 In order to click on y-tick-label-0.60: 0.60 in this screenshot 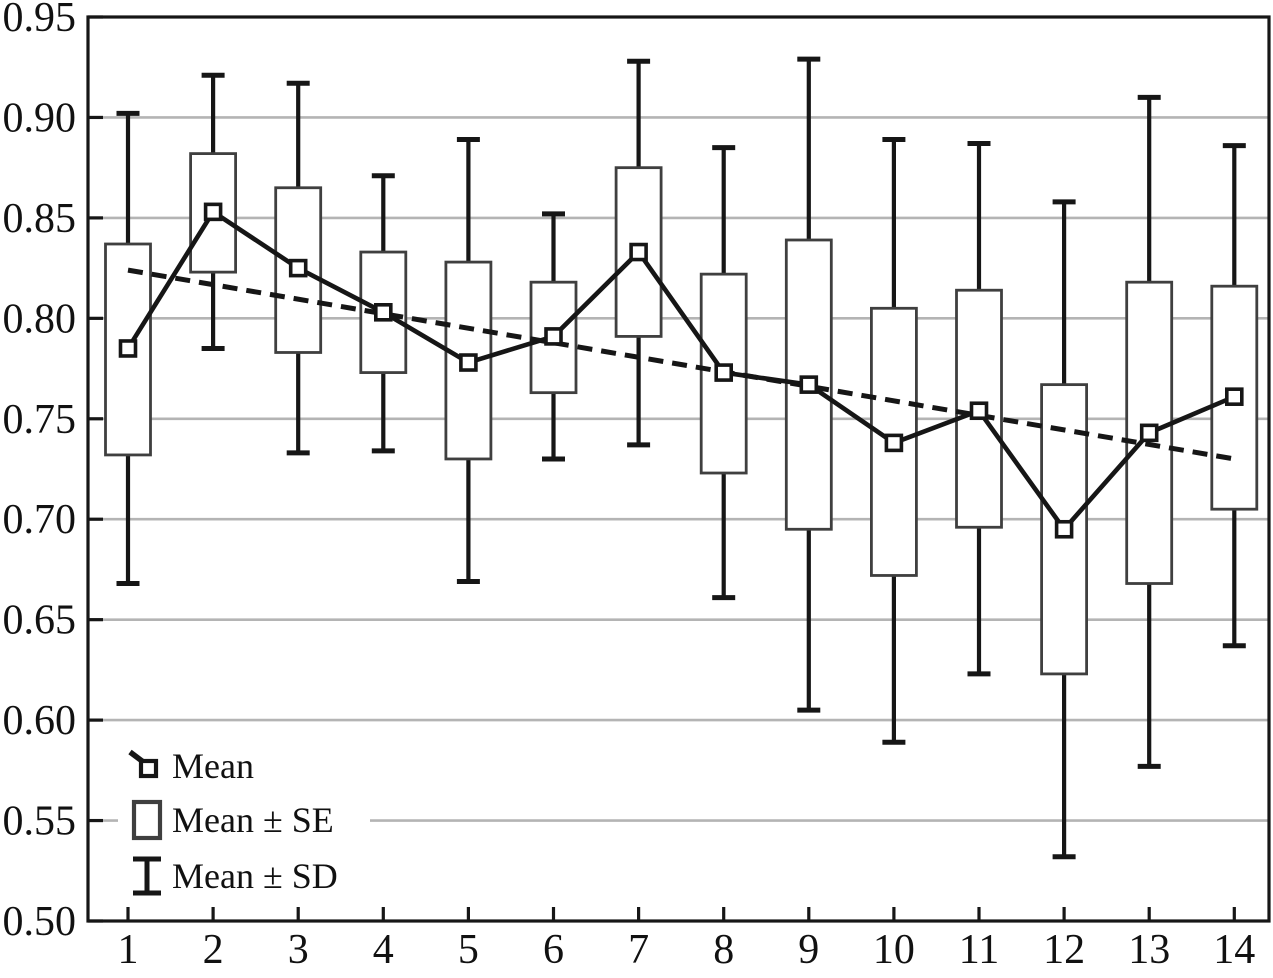, I will do `click(40, 721)`.